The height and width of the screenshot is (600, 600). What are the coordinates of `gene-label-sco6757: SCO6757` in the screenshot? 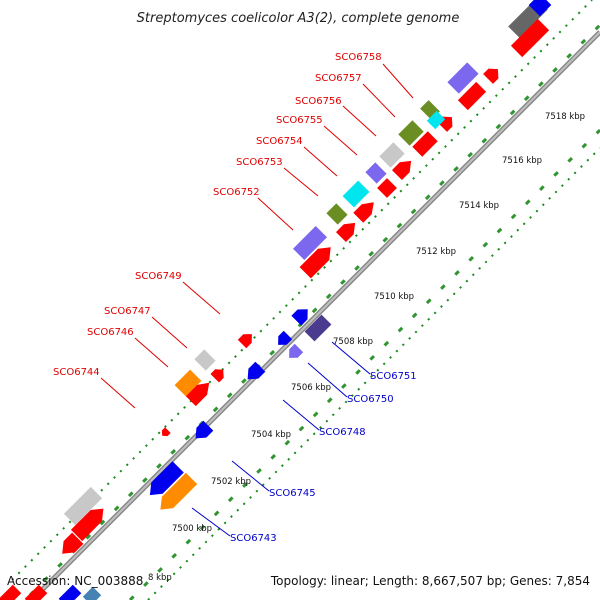 It's located at (338, 78).